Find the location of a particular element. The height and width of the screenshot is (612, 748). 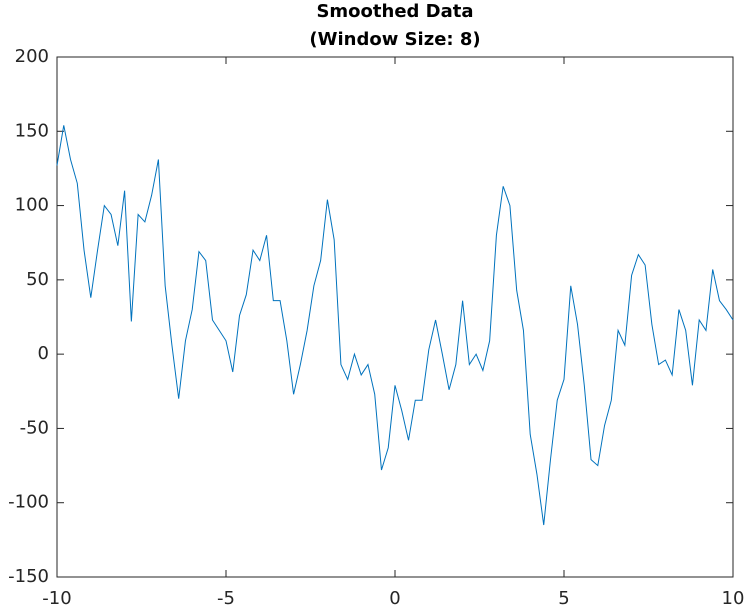

chart-subtitle: (Window Size: 8) is located at coordinates (394, 39).